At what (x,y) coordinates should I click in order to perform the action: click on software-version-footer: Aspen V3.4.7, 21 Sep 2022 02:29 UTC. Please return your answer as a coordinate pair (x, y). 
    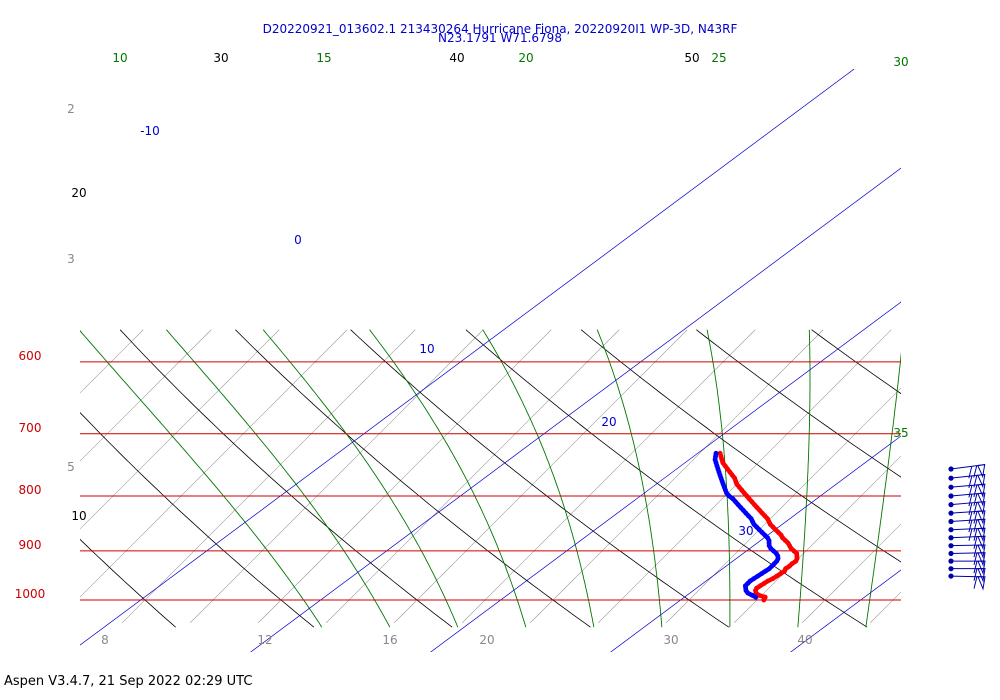
    Looking at the image, I should click on (128, 681).